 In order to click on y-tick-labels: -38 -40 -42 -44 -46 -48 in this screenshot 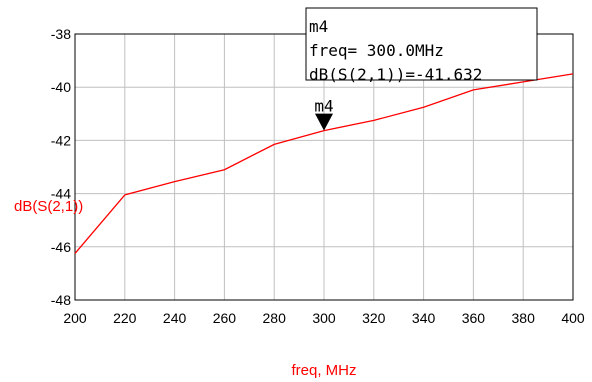, I will do `click(61, 167)`.